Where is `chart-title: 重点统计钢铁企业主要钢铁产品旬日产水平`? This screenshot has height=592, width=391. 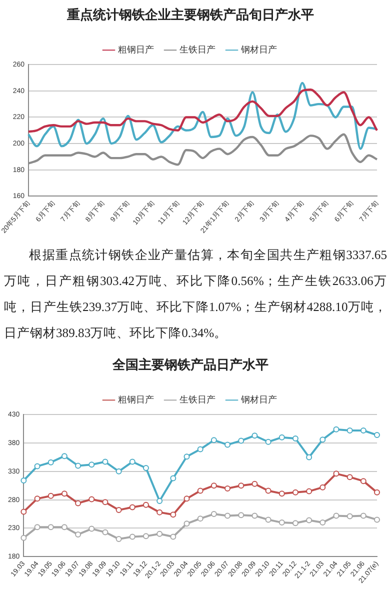
chart-title: 重点统计钢铁企业主要钢铁产品旬日产水平 is located at coordinates (190, 15).